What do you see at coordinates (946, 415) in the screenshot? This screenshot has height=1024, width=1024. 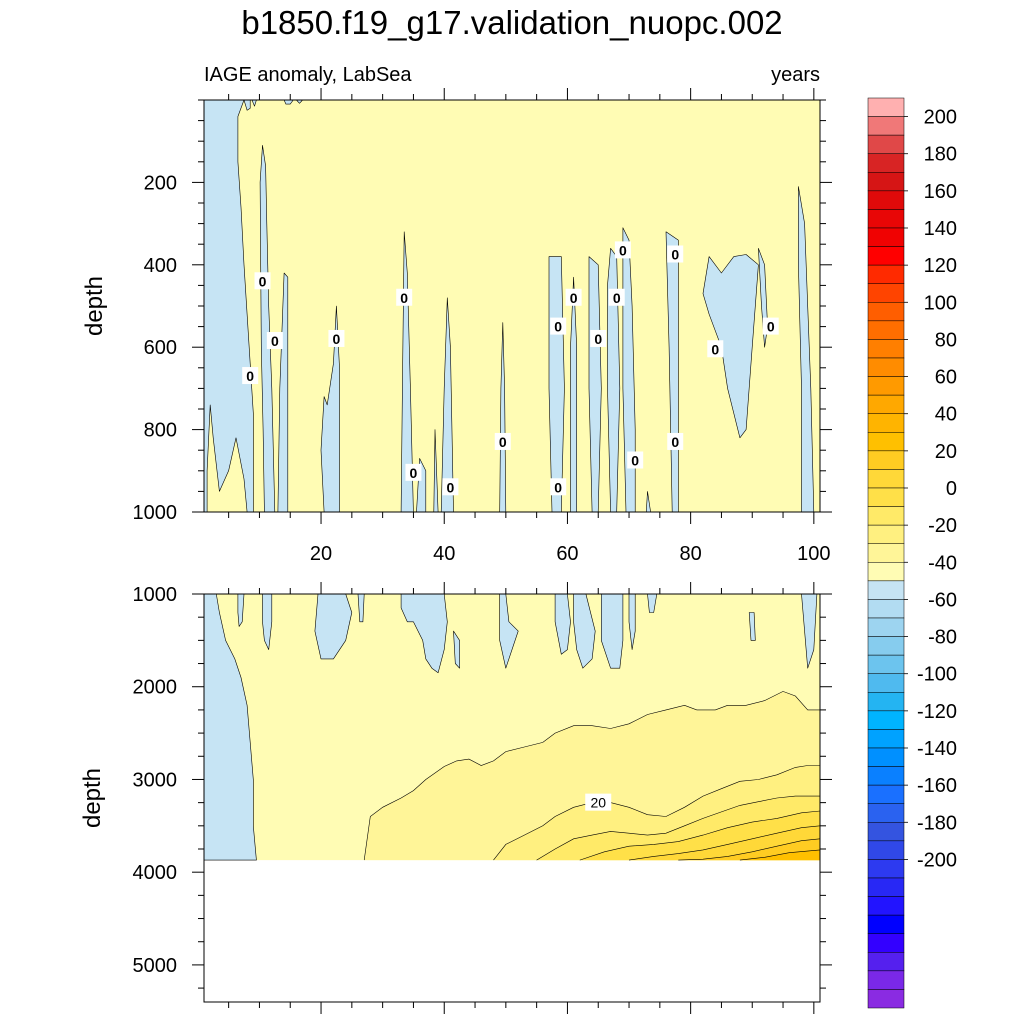 I see `colorbar-tick-label: 40` at bounding box center [946, 415].